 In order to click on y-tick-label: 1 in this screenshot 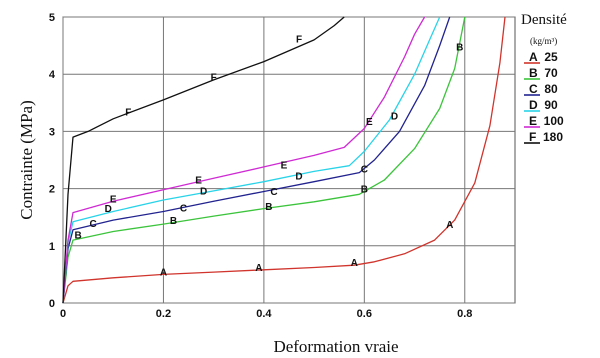, I will do `click(52, 247)`.